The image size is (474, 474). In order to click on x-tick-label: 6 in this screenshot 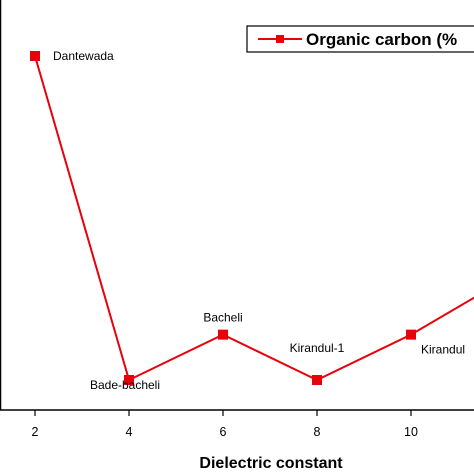, I will do `click(223, 432)`.